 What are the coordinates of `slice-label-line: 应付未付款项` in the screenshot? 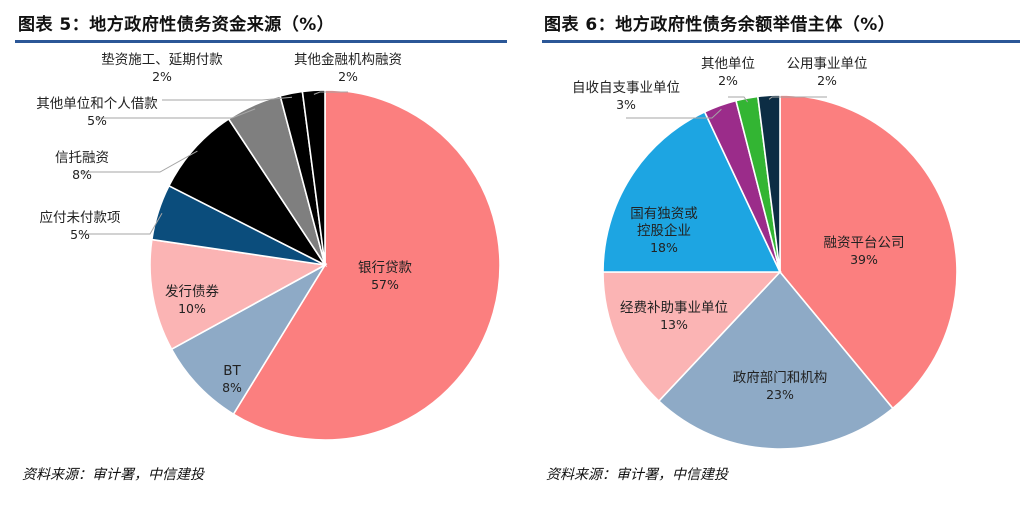 It's located at (80, 217).